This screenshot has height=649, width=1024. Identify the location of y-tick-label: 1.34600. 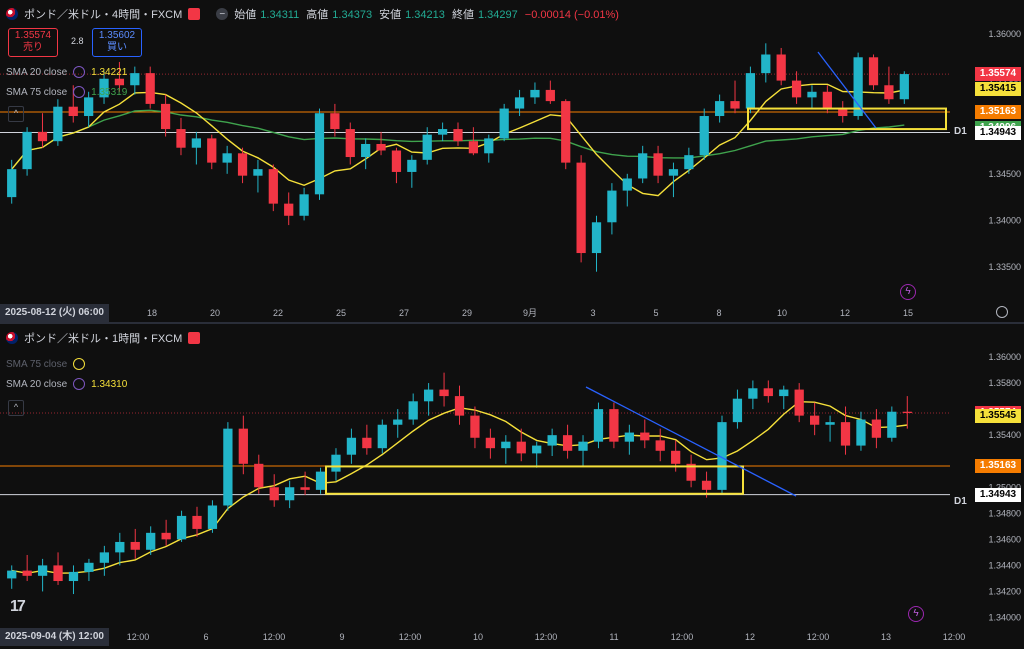
(1004, 539).